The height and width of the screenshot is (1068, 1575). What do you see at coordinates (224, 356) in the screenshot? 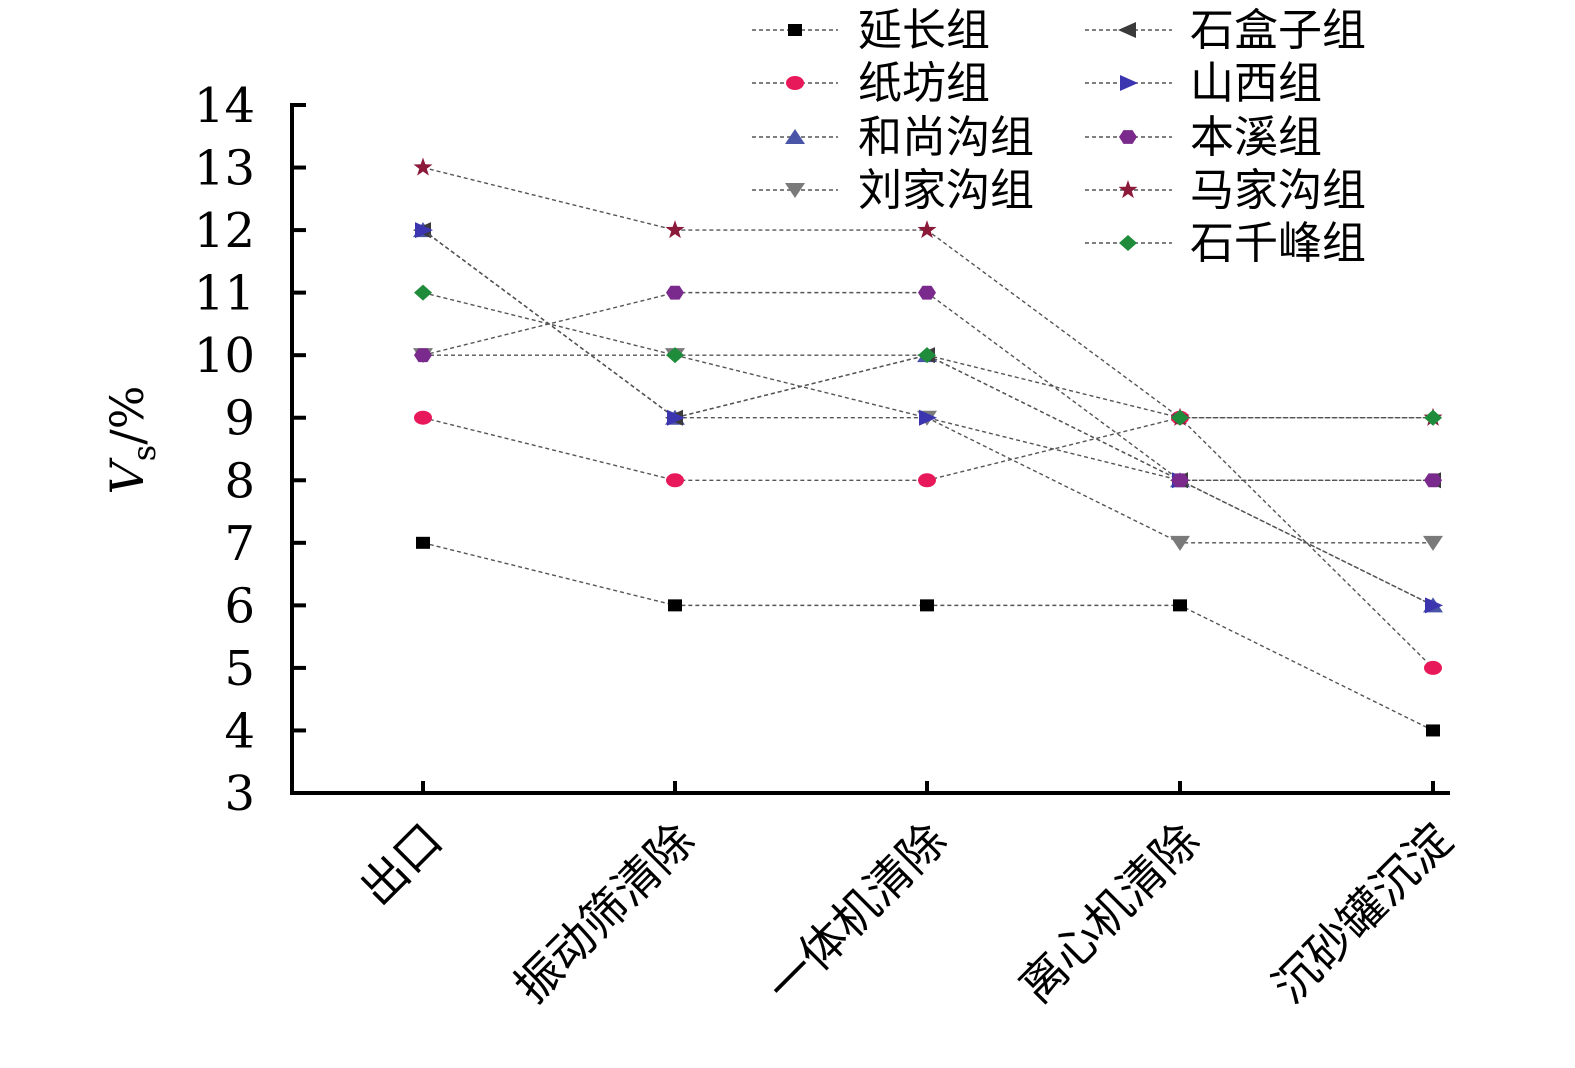
I see `y-tick-label: 10` at bounding box center [224, 356].